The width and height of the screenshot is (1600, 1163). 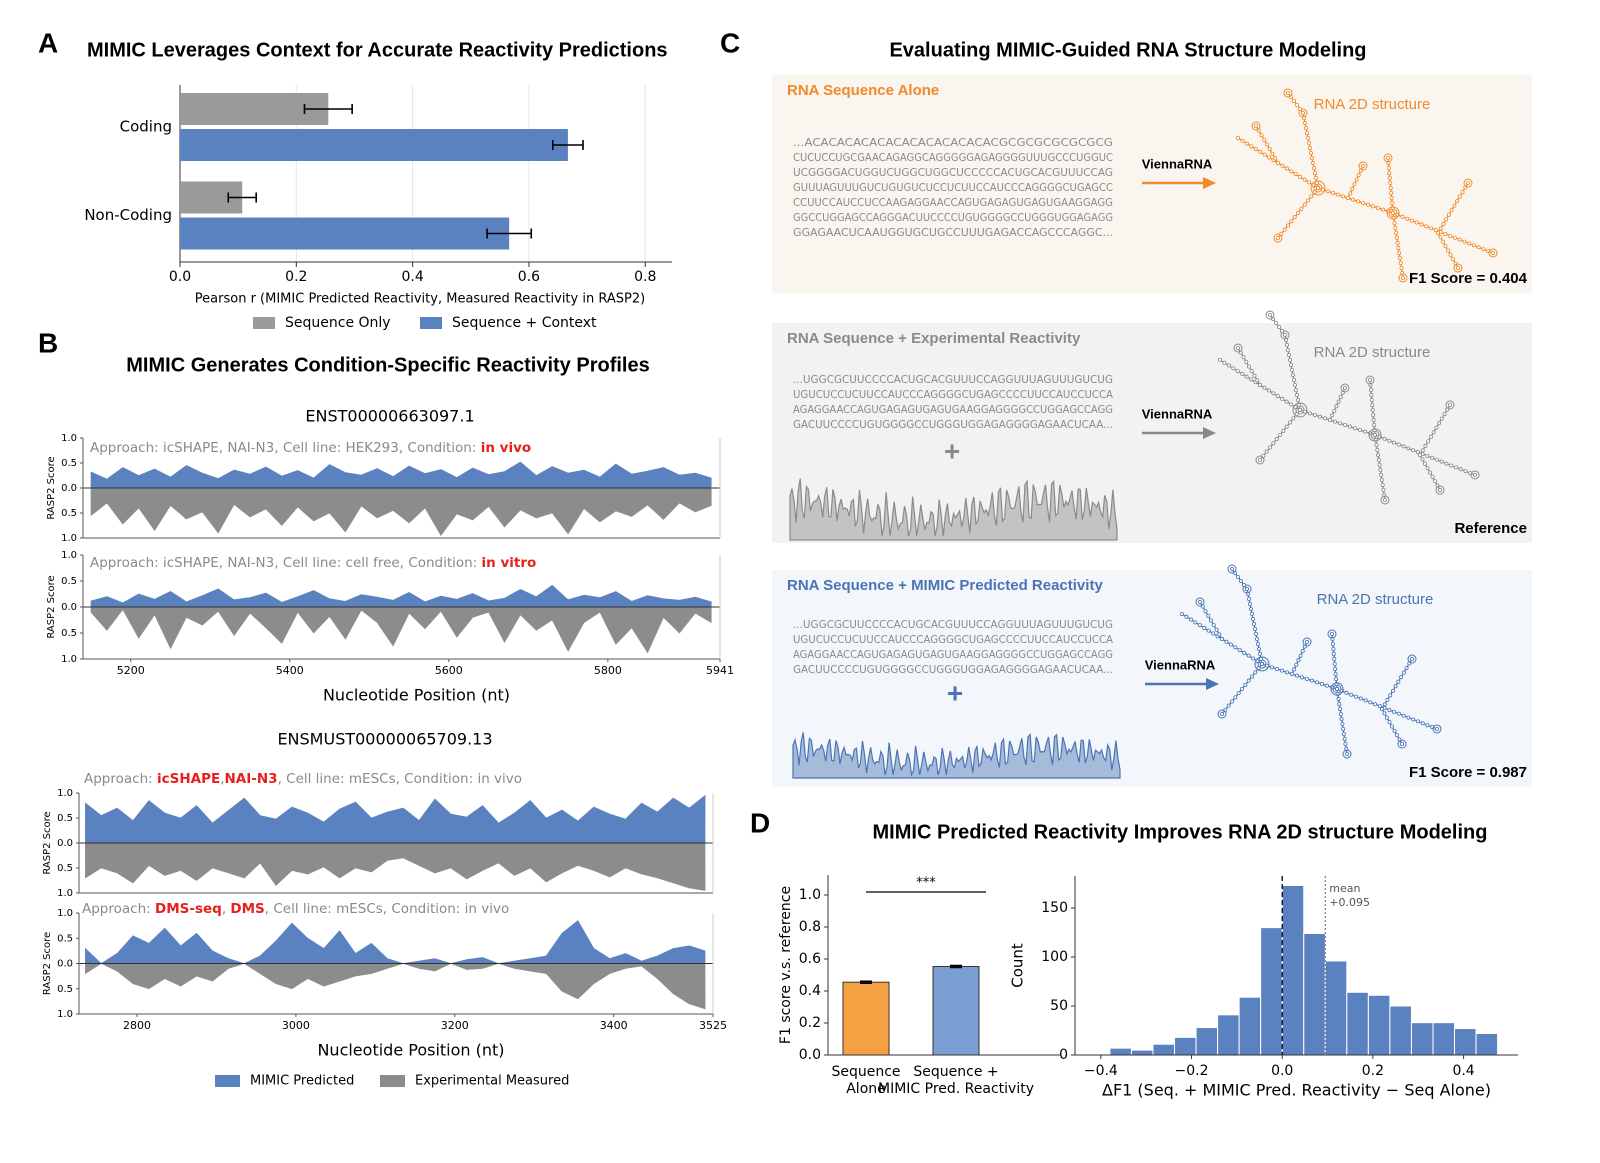 I want to click on result-label: F1 Score = 0.987, so click(x=1468, y=772).